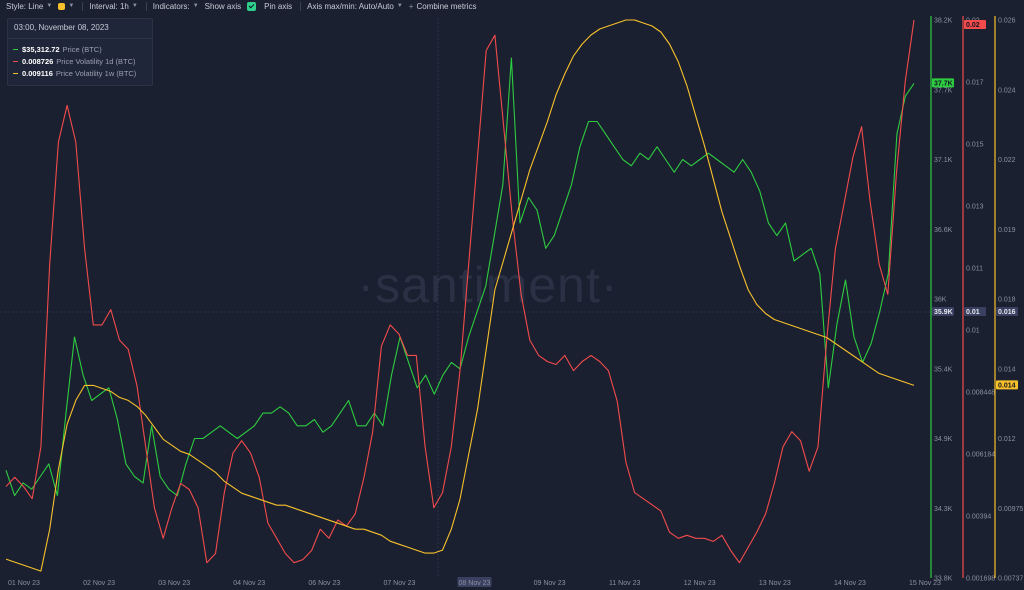  I want to click on vol1w-last-value-badge: 0.014, so click(1007, 385).